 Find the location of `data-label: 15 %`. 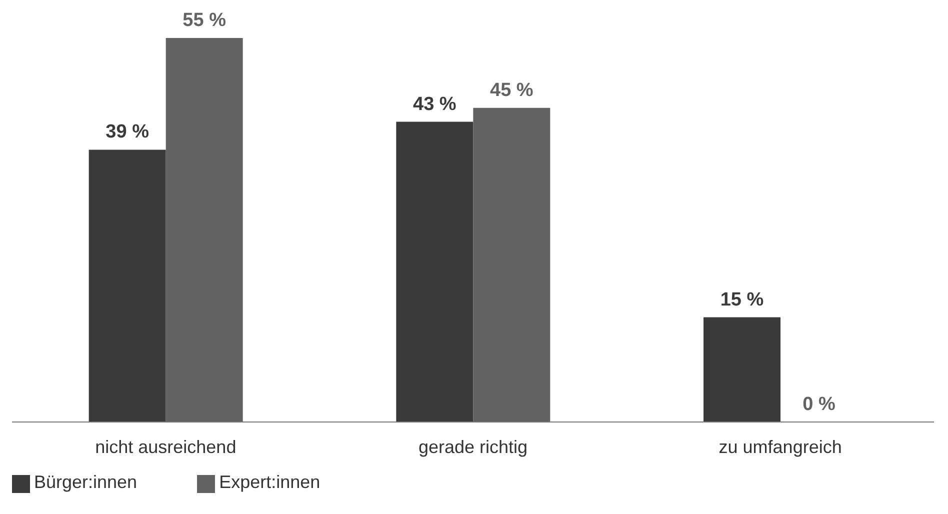

data-label: 15 % is located at coordinates (742, 299).